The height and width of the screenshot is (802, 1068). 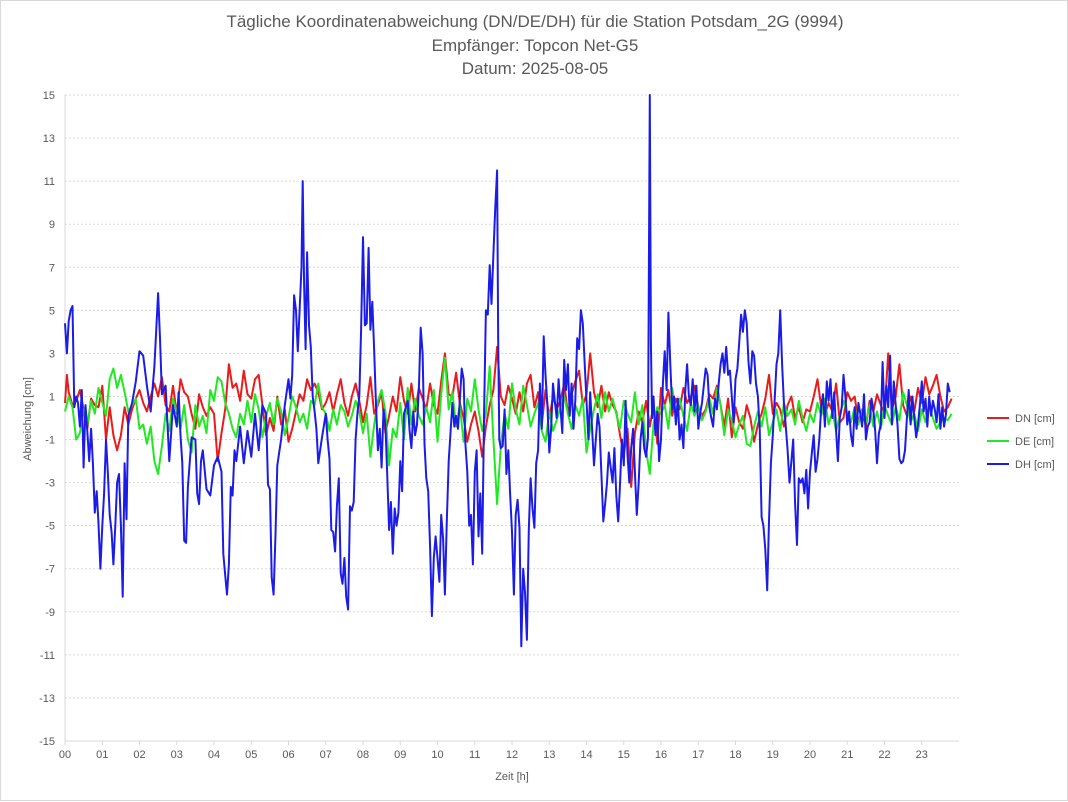 I want to click on legend: DN [cm] DE [cm] DH [cm], so click(x=1021, y=442).